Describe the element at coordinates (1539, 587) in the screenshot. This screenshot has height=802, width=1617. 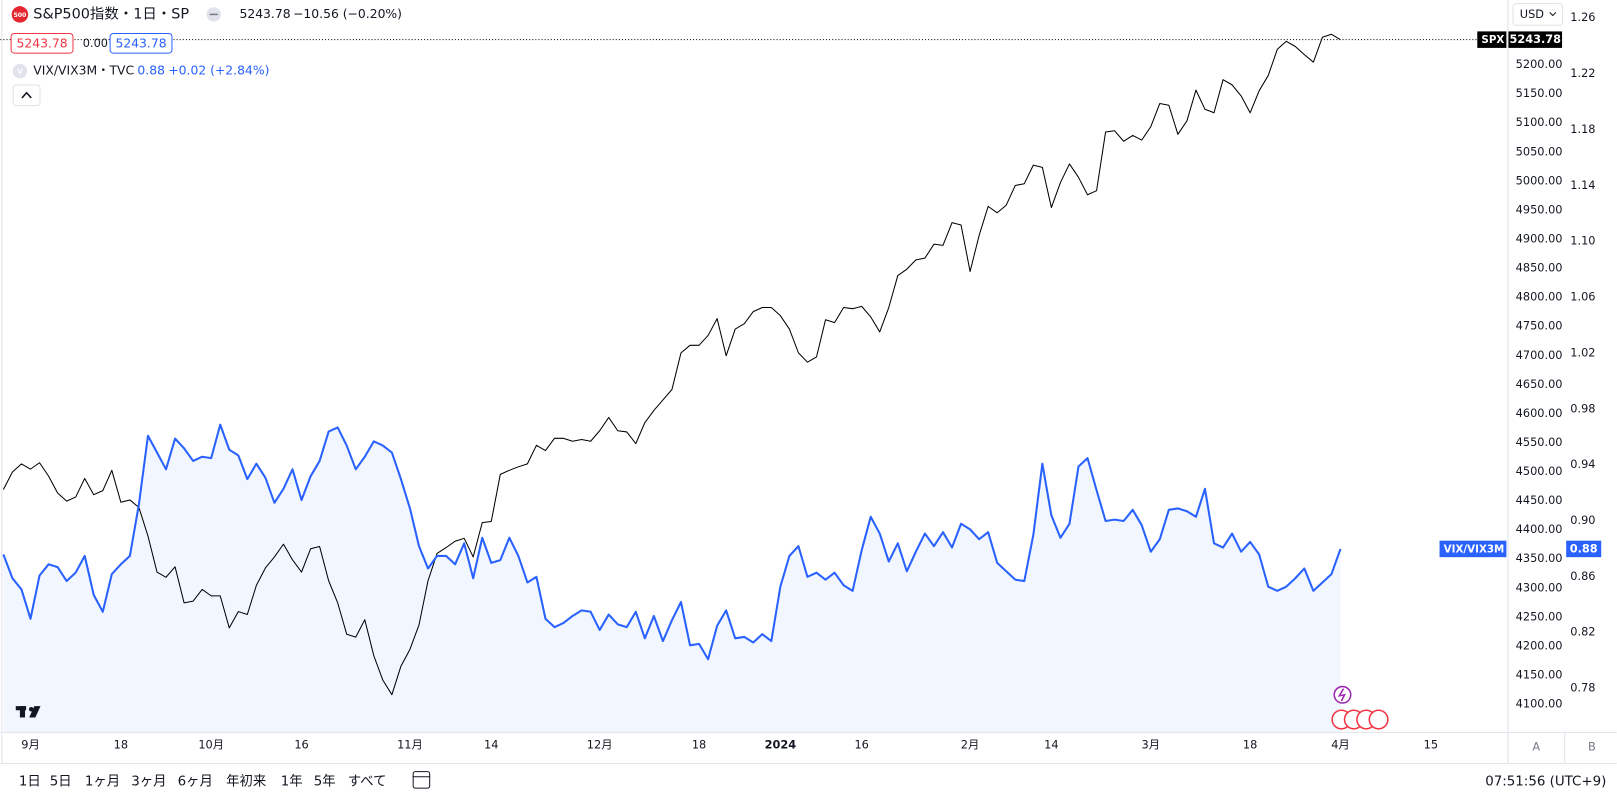
I see `y-tick-label: 4300.00` at that location.